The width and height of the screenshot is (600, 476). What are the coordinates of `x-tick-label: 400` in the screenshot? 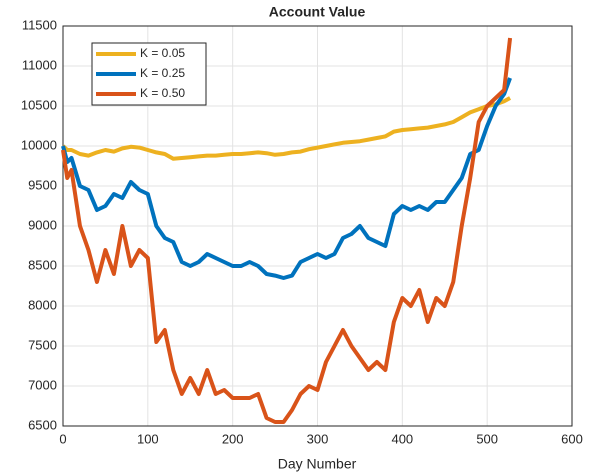 It's located at (402, 438).